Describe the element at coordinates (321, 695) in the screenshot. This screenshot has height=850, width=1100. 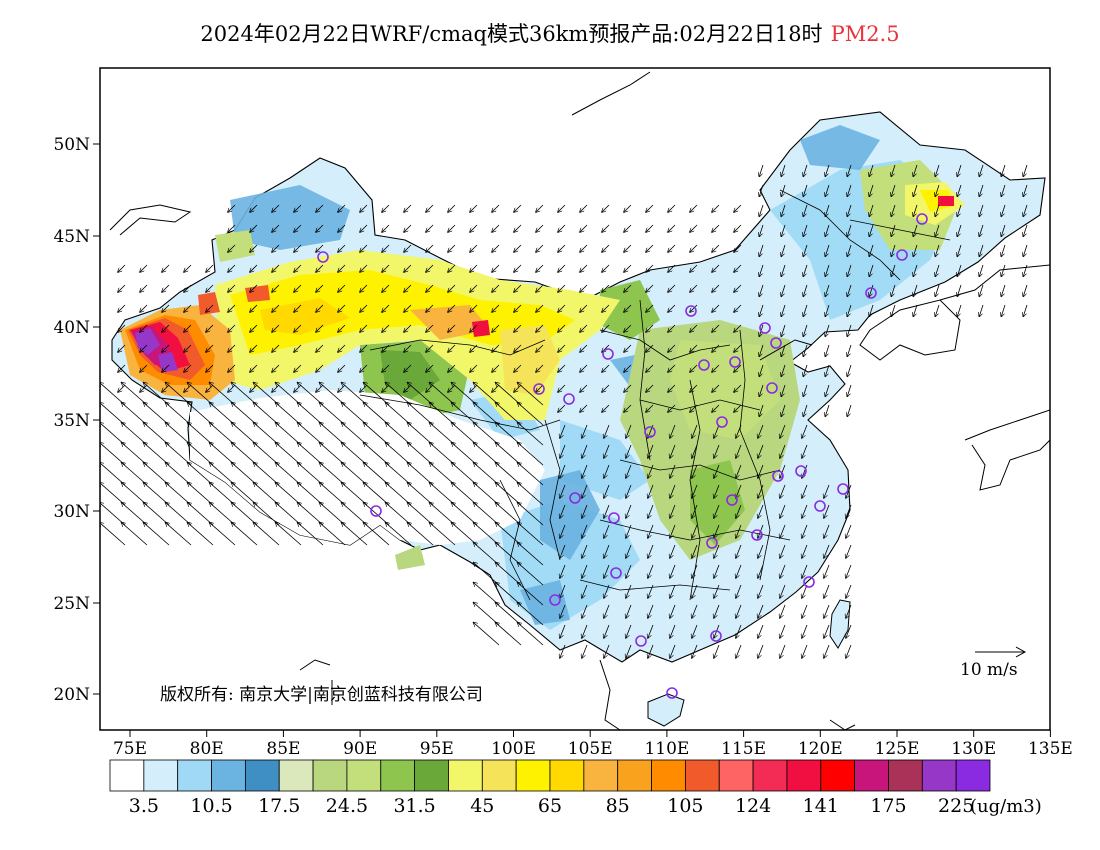
I see `copyright-text: 版权所有: 南京大学|南京创蓝科技有限公司` at that location.